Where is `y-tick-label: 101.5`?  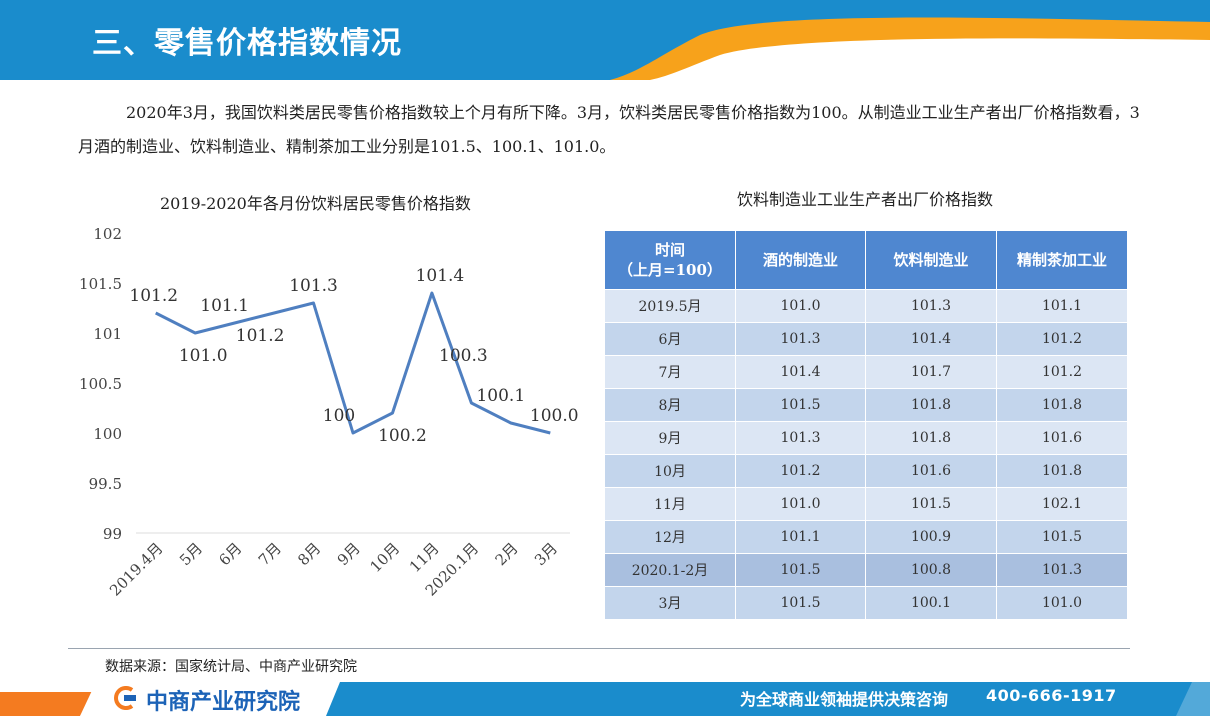
y-tick-label: 101.5 is located at coordinates (100, 284).